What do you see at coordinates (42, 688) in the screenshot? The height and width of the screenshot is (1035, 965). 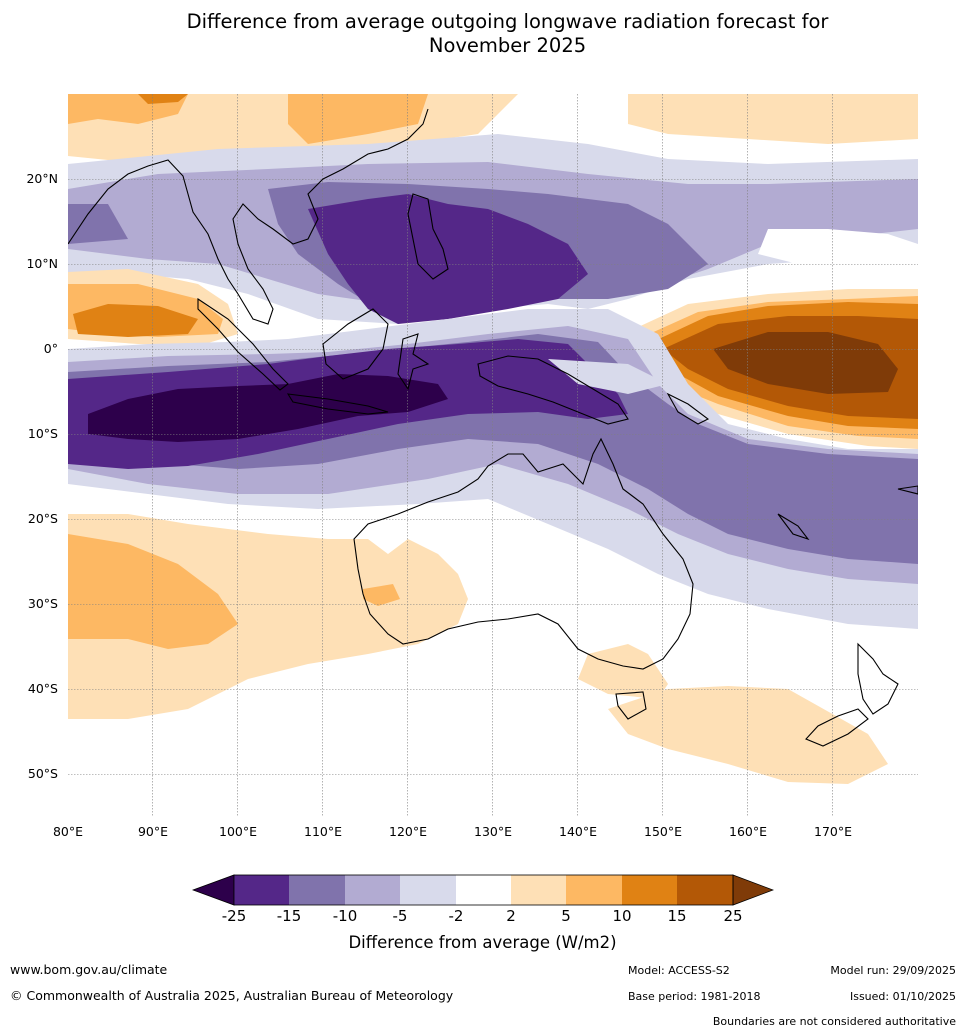 I see `lat-label-40s: 40°S` at bounding box center [42, 688].